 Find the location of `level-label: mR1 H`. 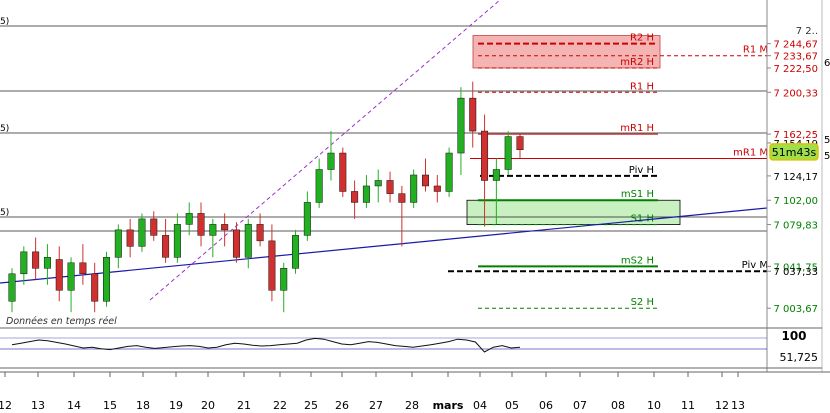

level-label: mR1 H is located at coordinates (637, 128).